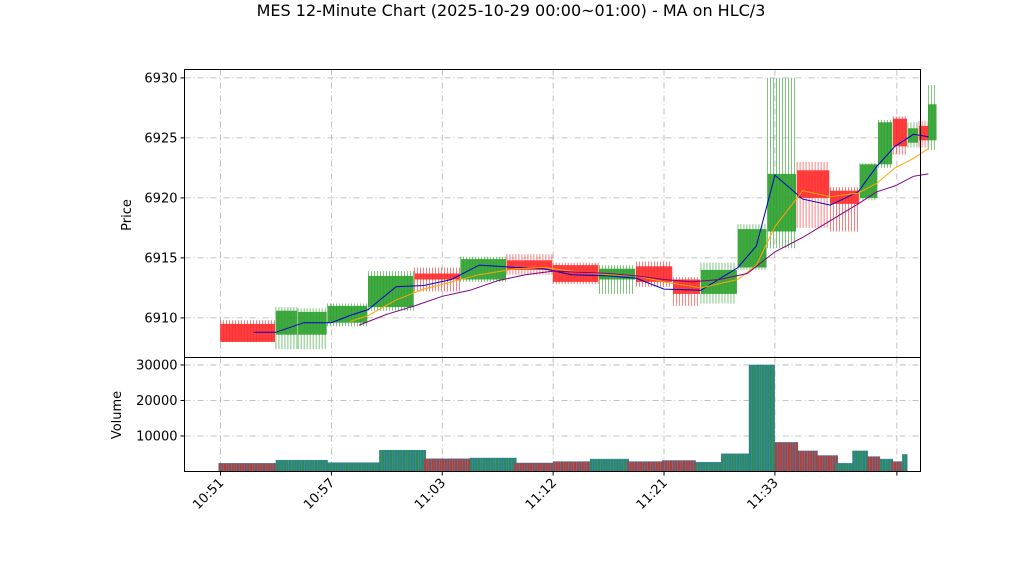 The height and width of the screenshot is (575, 1022). What do you see at coordinates (160, 78) in the screenshot?
I see `price-tick-label: 6930` at bounding box center [160, 78].